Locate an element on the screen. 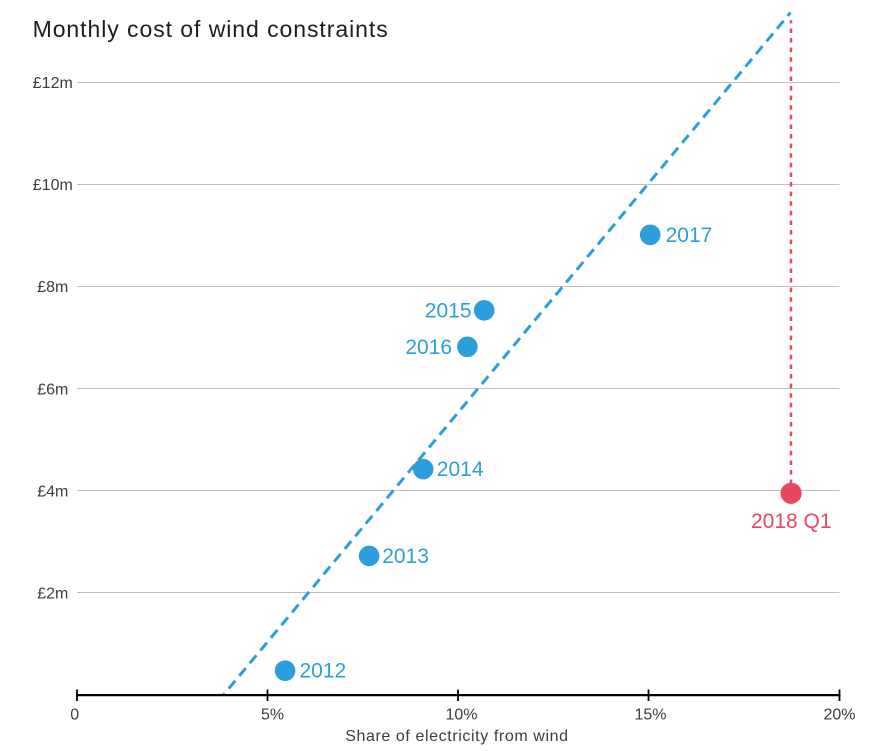  svg-text: 2013 is located at coordinates (405, 556).